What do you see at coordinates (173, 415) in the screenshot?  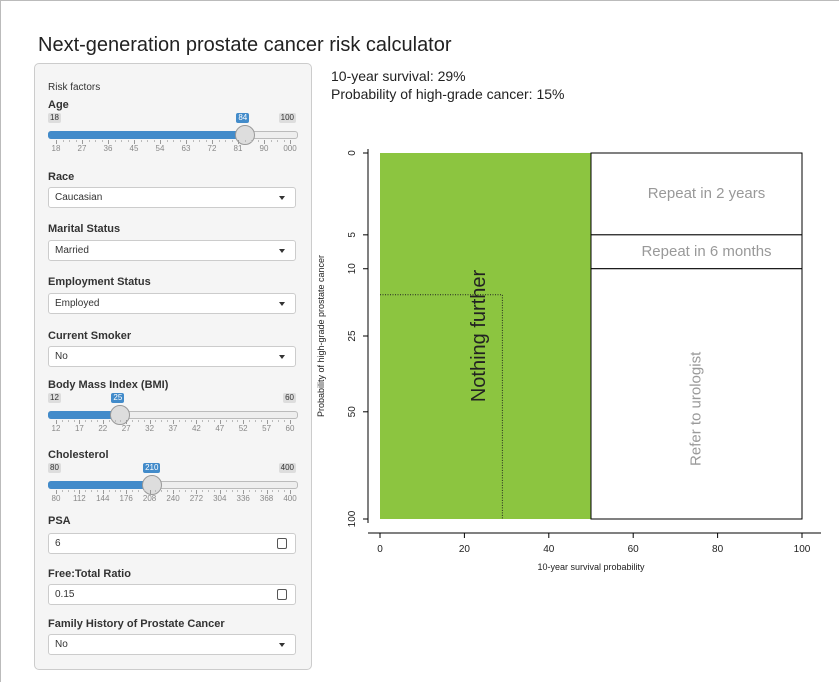 I see `slider: 12 60 25 12 17 22 27 32 37 42 47 52 57 60` at bounding box center [173, 415].